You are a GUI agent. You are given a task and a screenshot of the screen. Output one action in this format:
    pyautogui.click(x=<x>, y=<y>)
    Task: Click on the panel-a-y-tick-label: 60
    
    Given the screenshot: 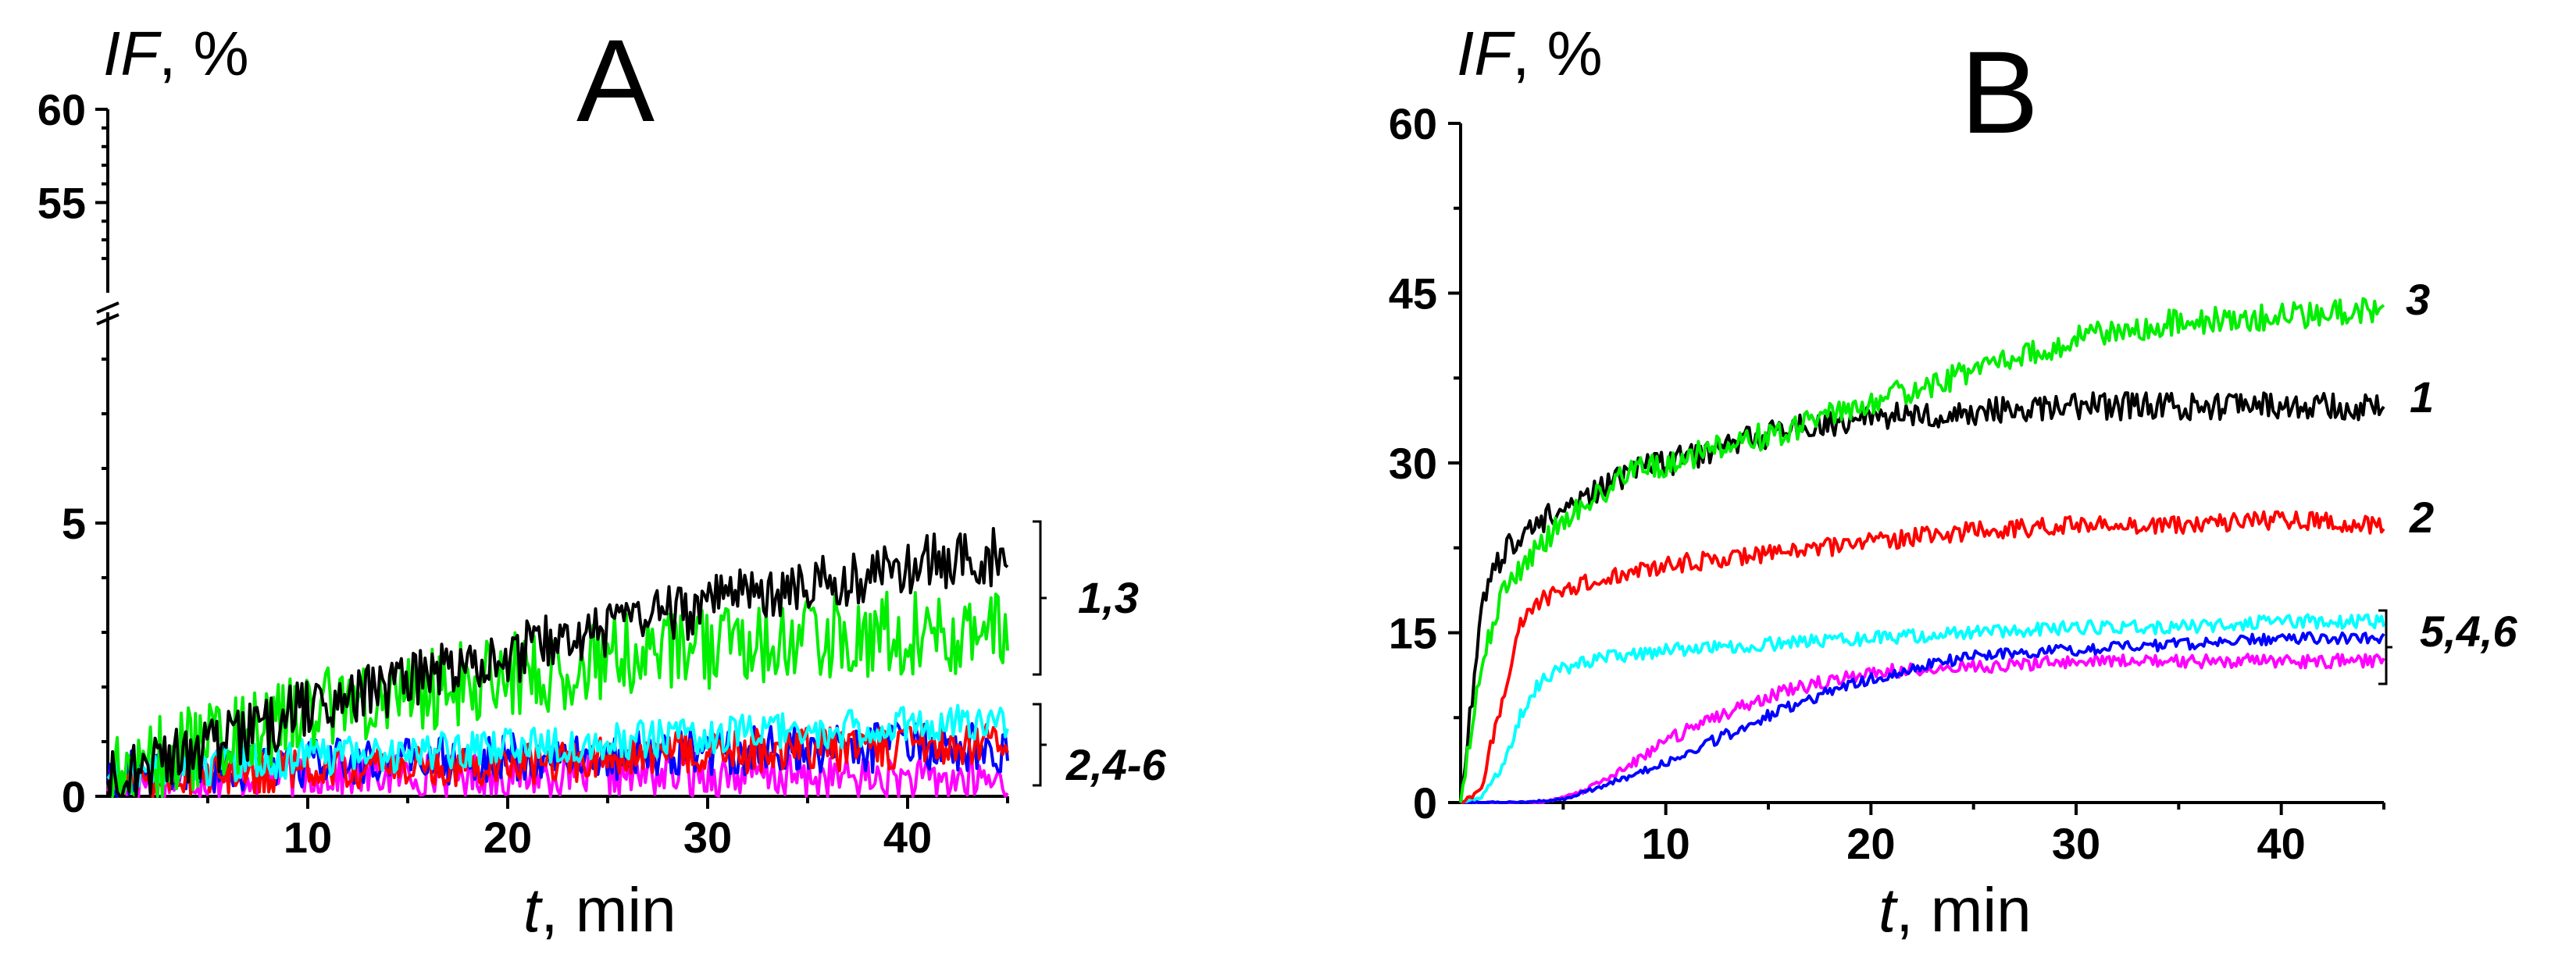 What is the action you would take?
    pyautogui.click(x=61, y=109)
    